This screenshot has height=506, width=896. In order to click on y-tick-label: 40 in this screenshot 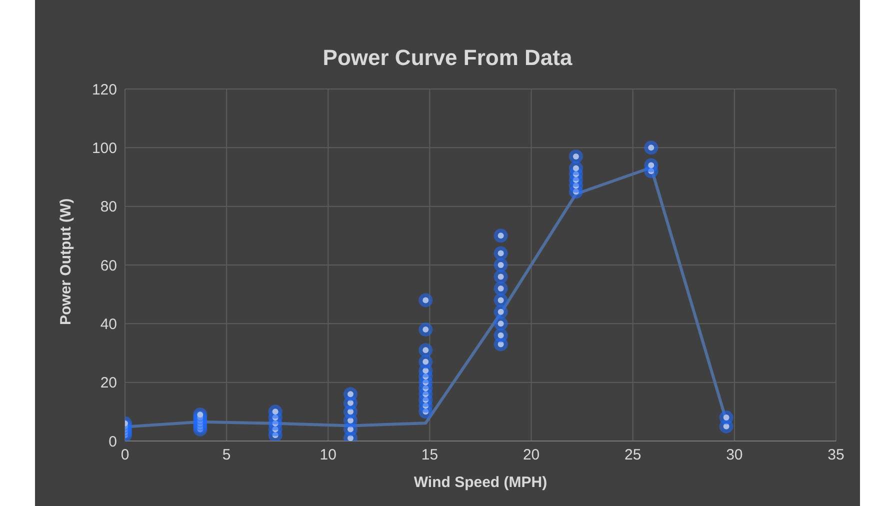, I will do `click(108, 324)`.